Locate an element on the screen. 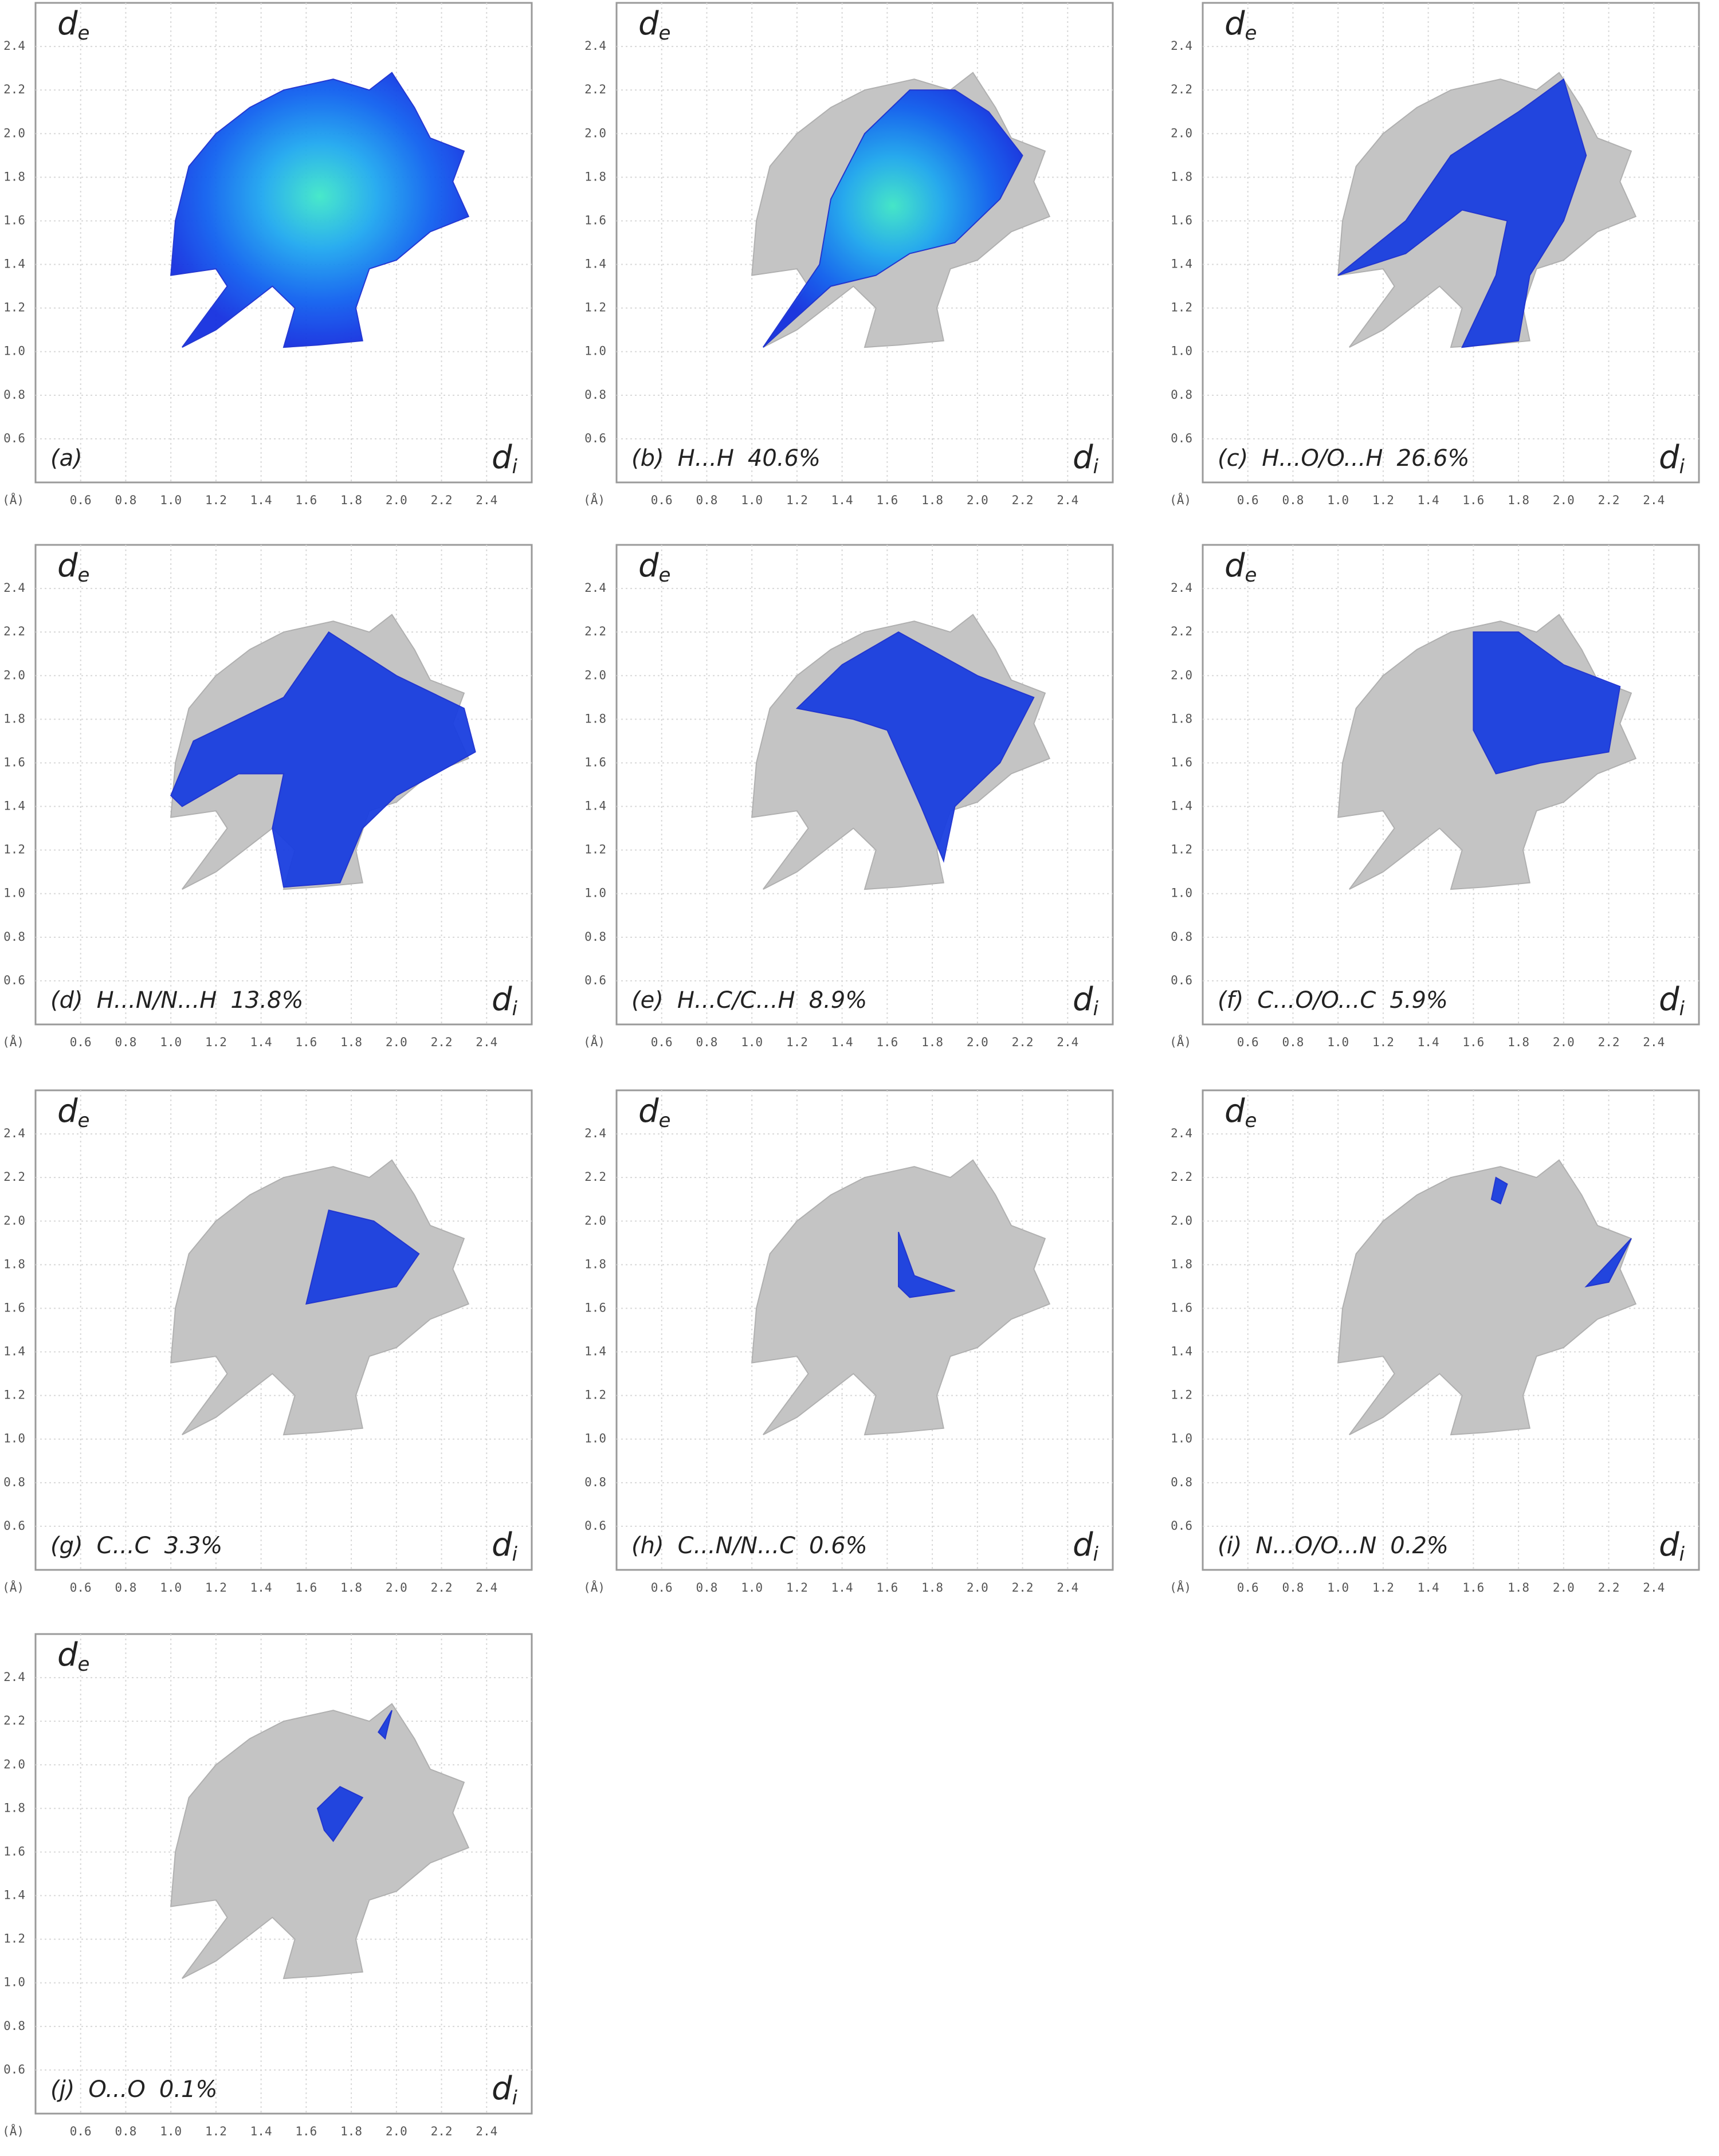  panel-letter: (h) is located at coordinates (647, 1546).